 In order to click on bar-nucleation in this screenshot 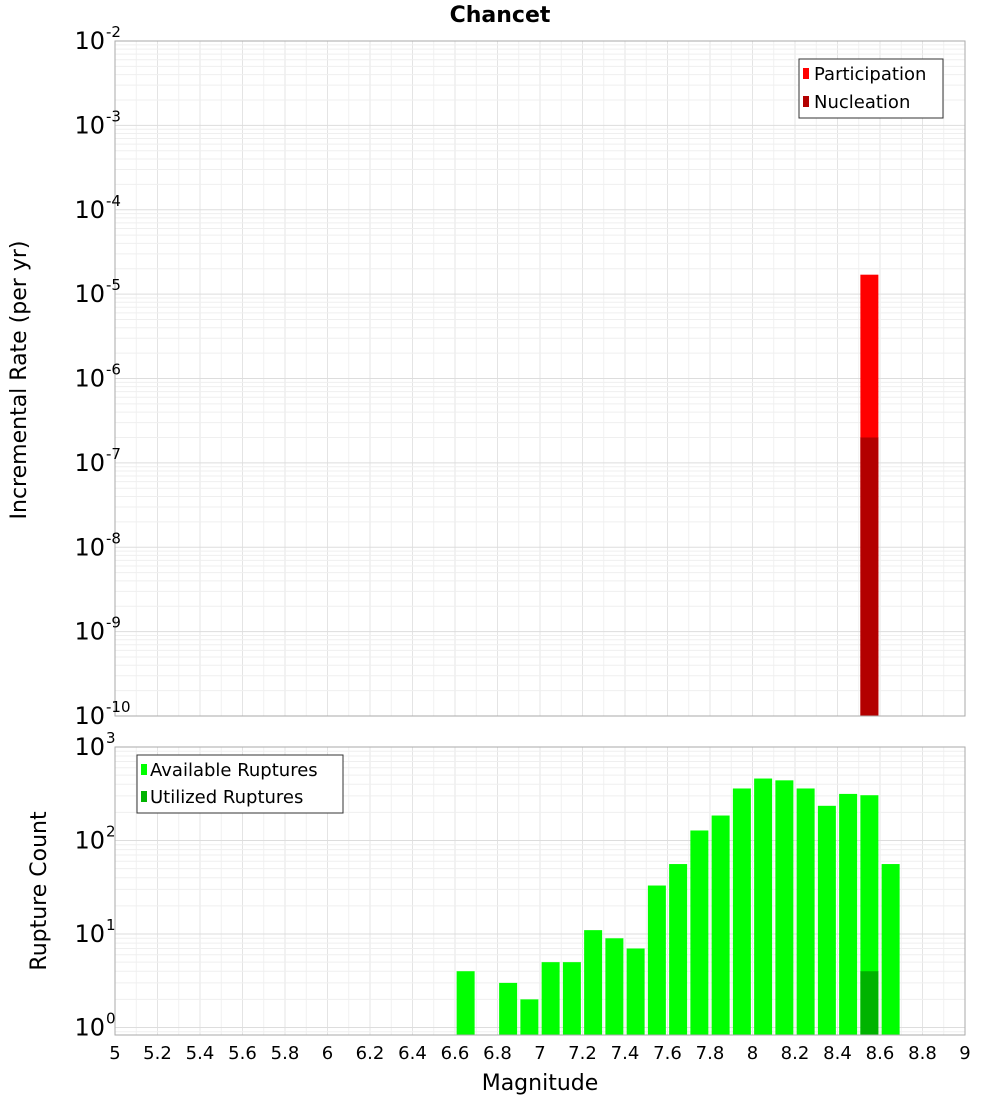, I will do `click(869, 576)`.